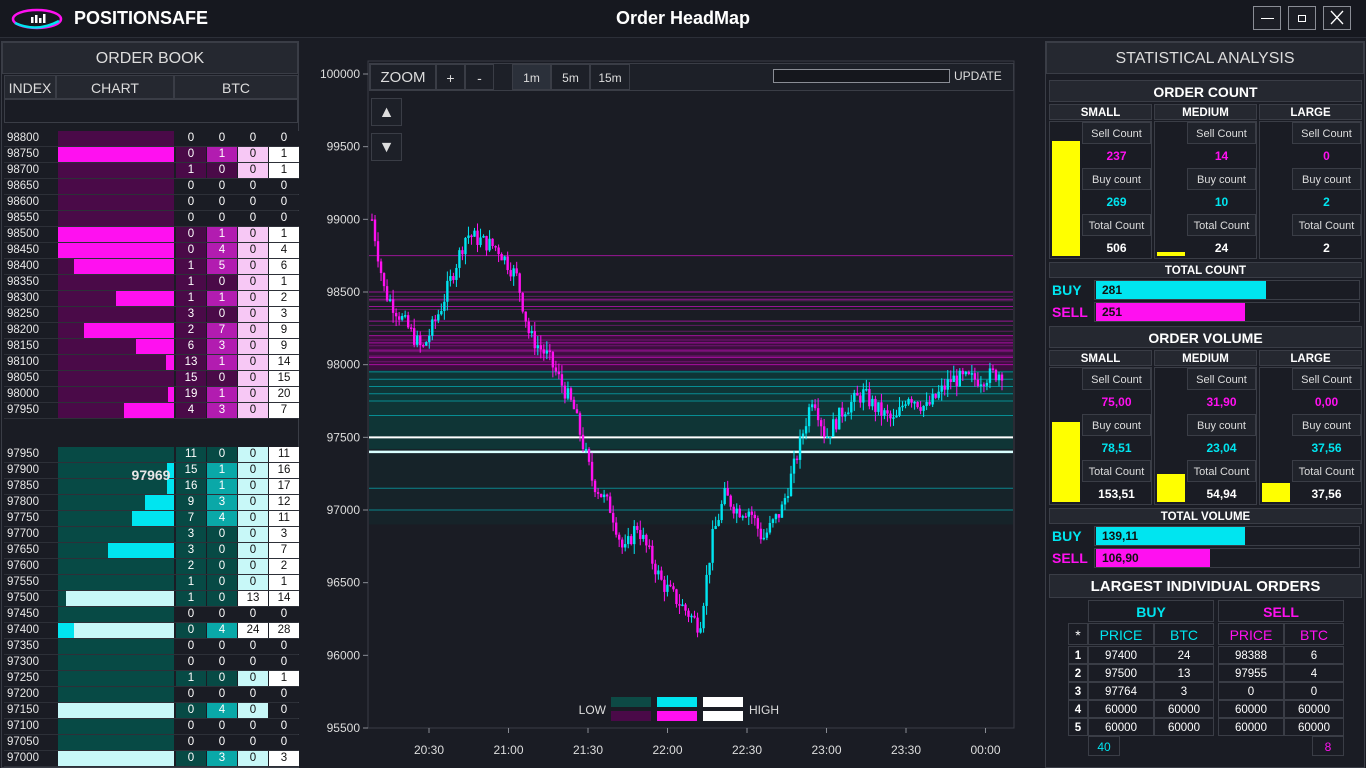  What do you see at coordinates (284, 362) in the screenshot?
I see `total-count: 14` at bounding box center [284, 362].